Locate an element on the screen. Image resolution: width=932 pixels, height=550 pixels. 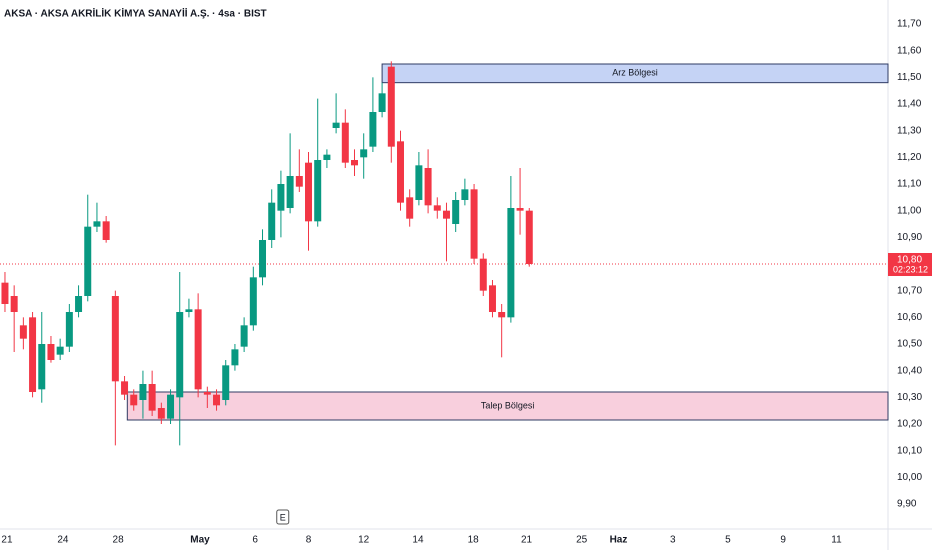
x-tick-label: 11 is located at coordinates (836, 540).